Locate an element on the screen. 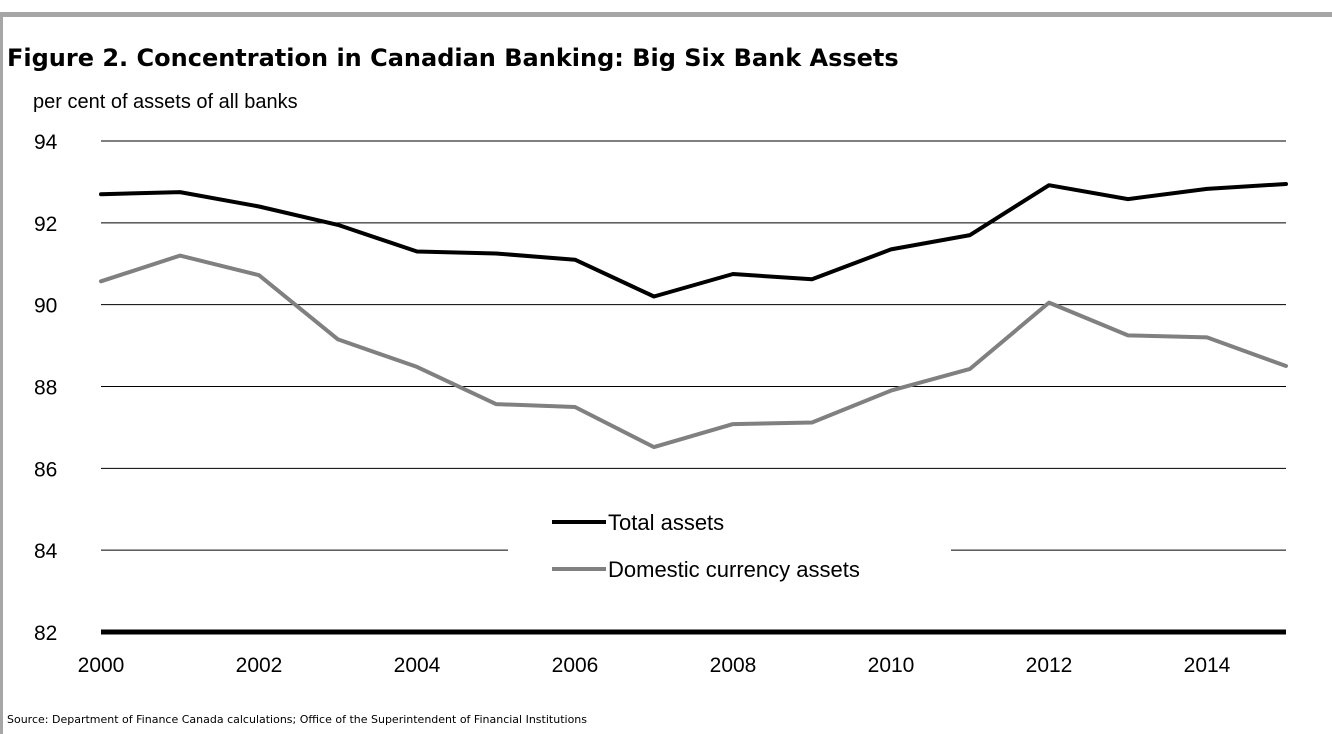 This screenshot has height=734, width=1332. legend: Total assets Domestic currency assets is located at coordinates (729, 548).